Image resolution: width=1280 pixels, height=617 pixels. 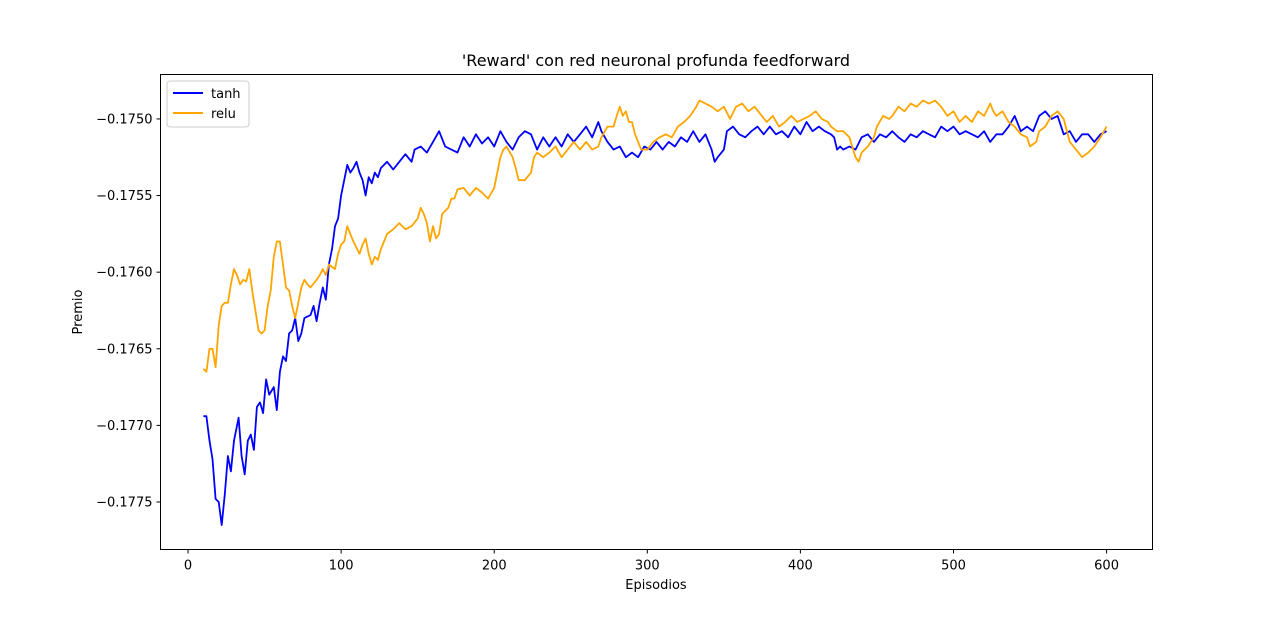 I want to click on x-tick-label: 300, so click(x=647, y=566).